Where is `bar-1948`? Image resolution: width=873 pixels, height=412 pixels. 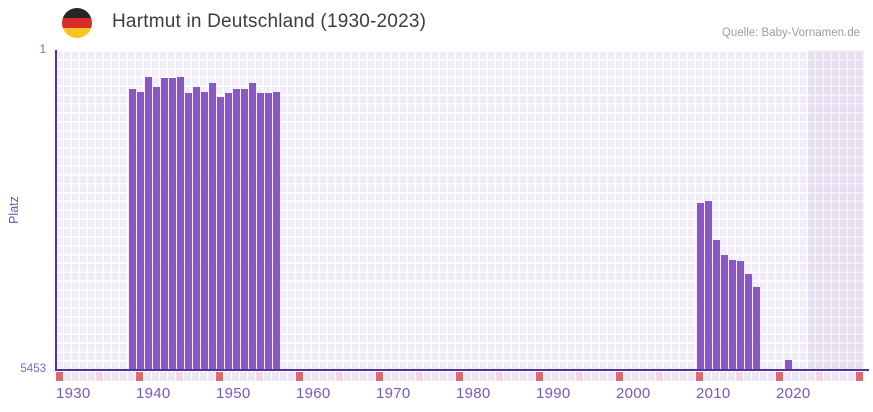 bar-1948 is located at coordinates (204, 230).